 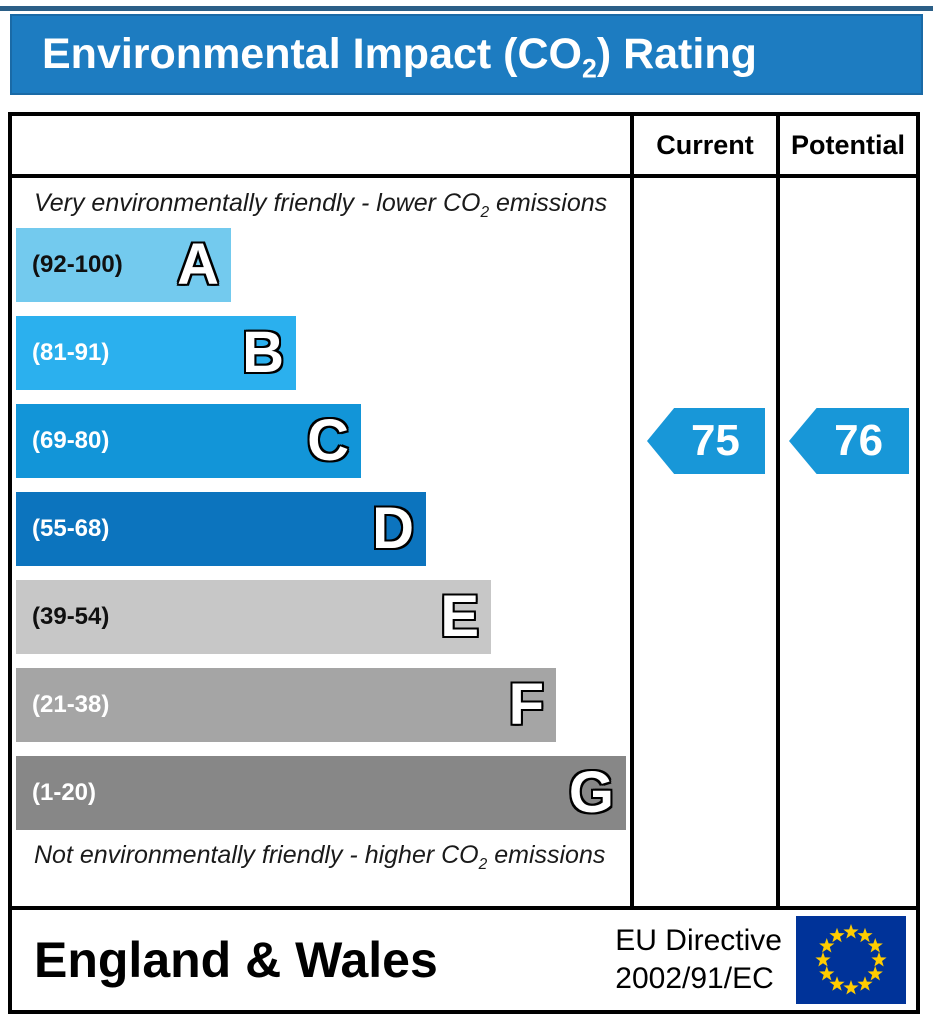 I want to click on header-empty-cell, so click(x=321, y=147).